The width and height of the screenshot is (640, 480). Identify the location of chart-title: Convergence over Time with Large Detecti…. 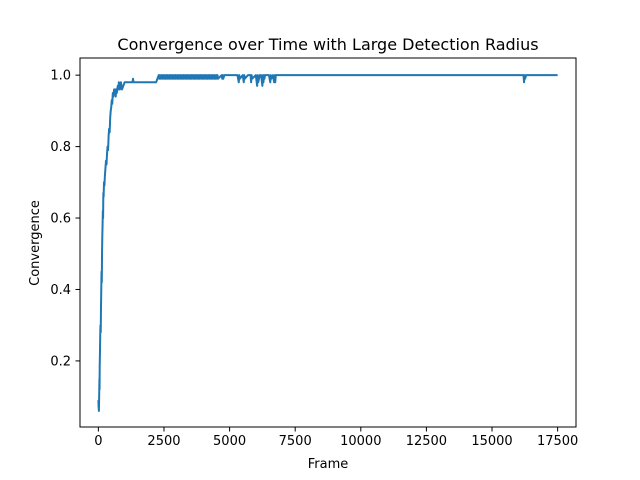
(327, 44).